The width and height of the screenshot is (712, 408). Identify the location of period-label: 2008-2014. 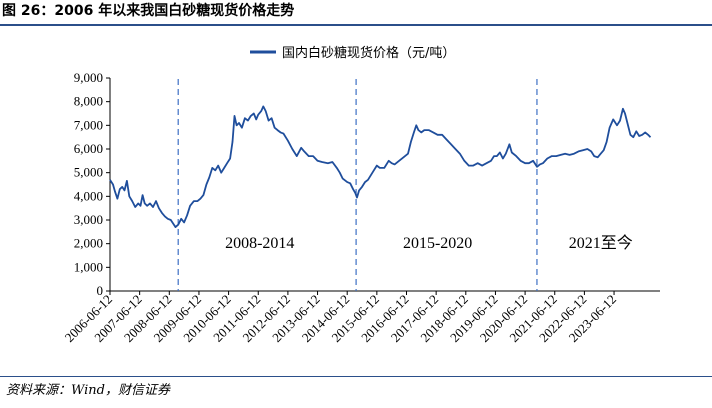
(259, 243).